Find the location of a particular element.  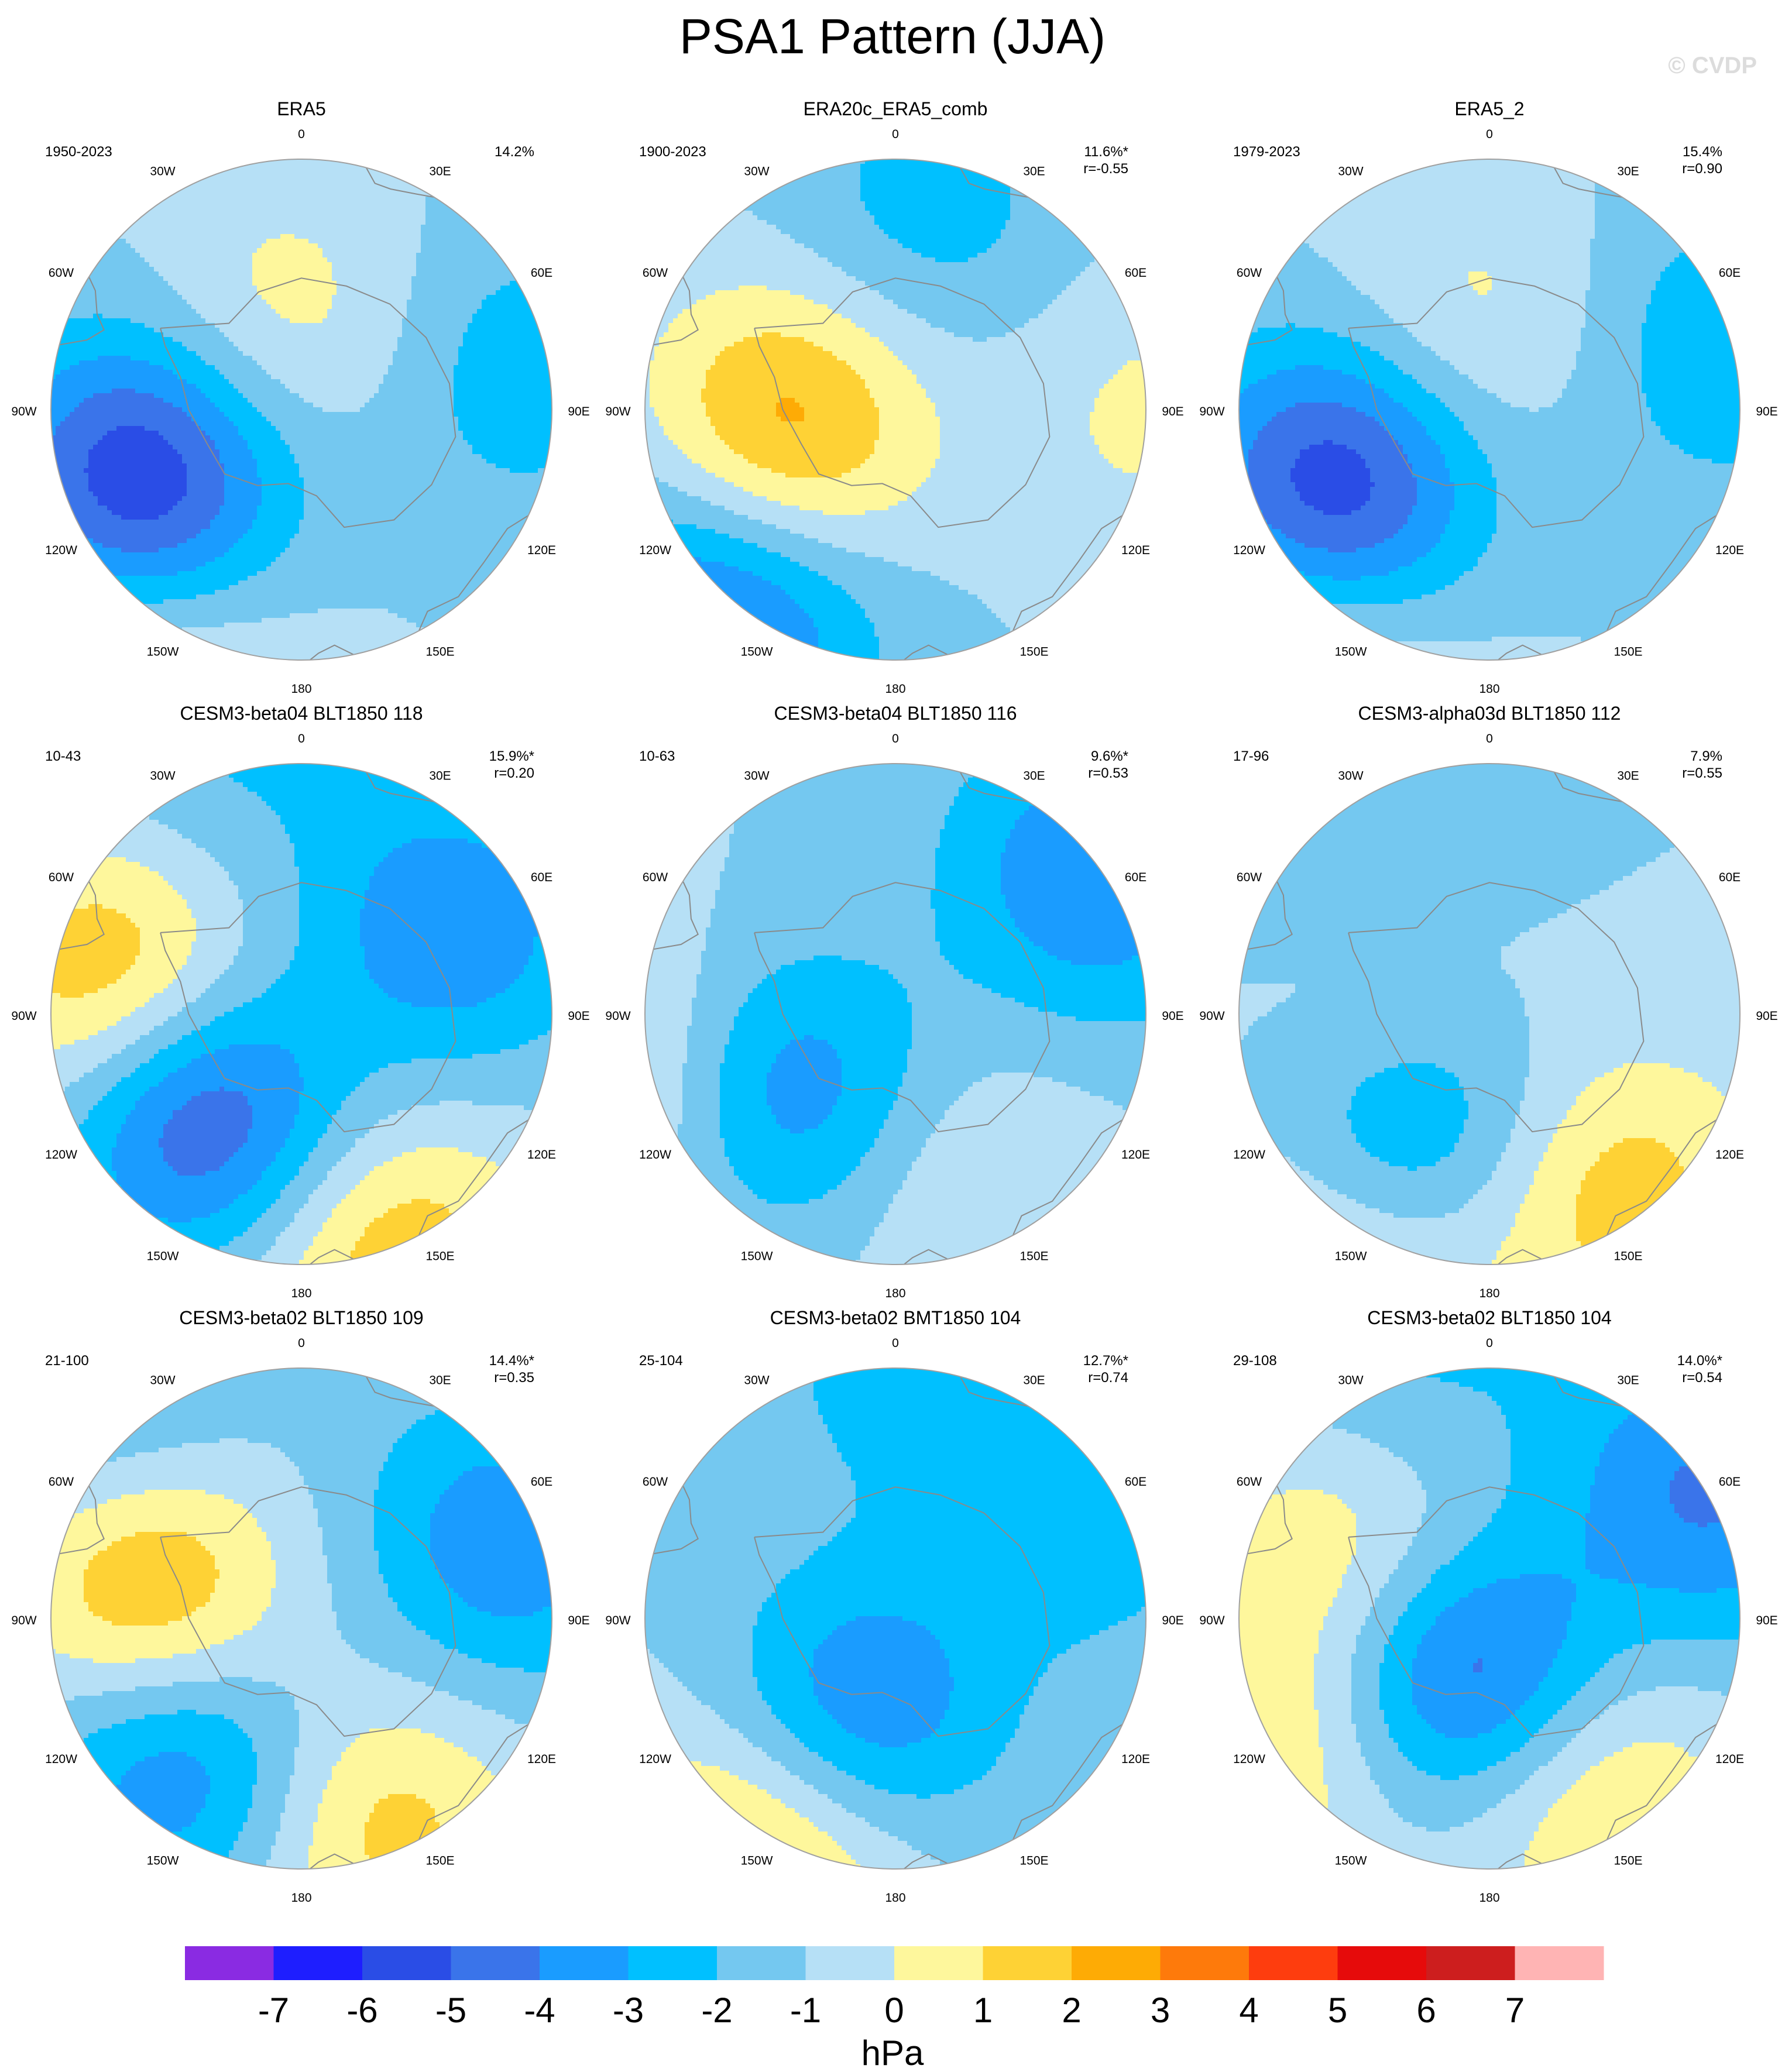

panel-years: 25-104 is located at coordinates (661, 1361).